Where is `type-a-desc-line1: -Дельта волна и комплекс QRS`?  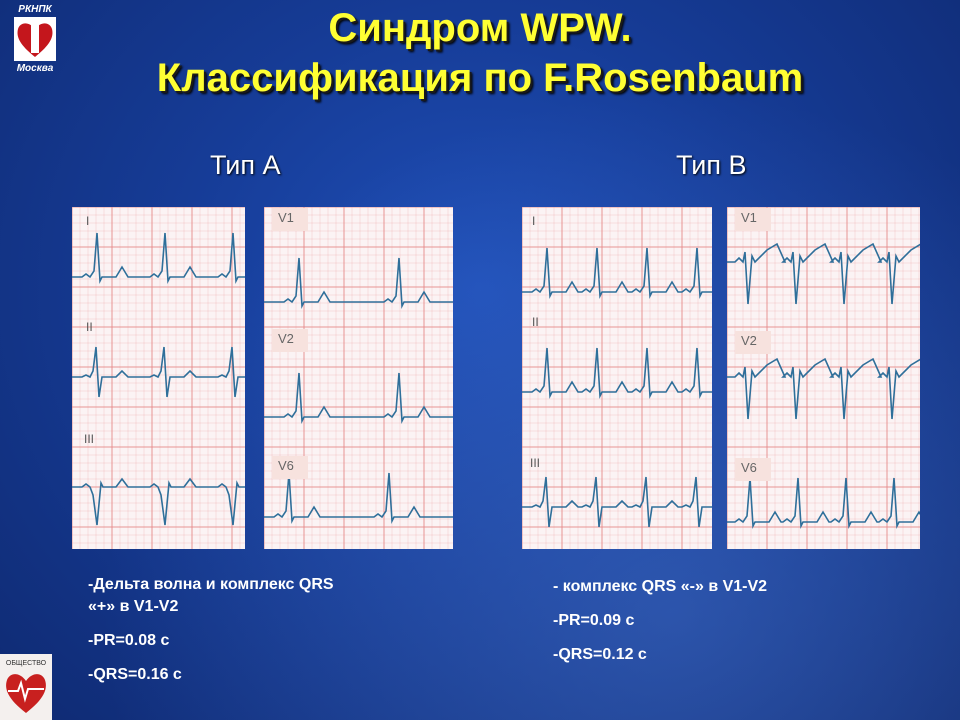 type-a-desc-line1: -Дельта волна и комплекс QRS is located at coordinates (211, 584).